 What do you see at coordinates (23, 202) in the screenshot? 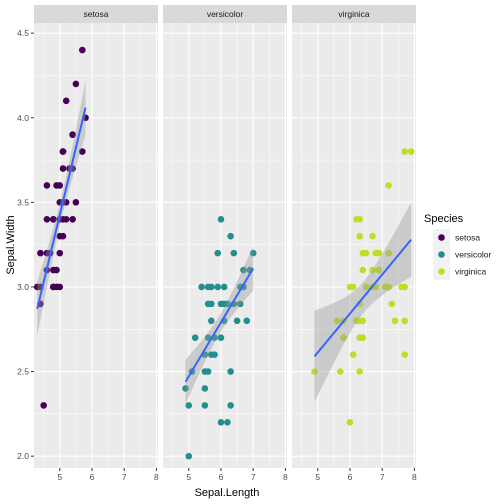
I see `y-tick-label: 3.5` at bounding box center [23, 202].